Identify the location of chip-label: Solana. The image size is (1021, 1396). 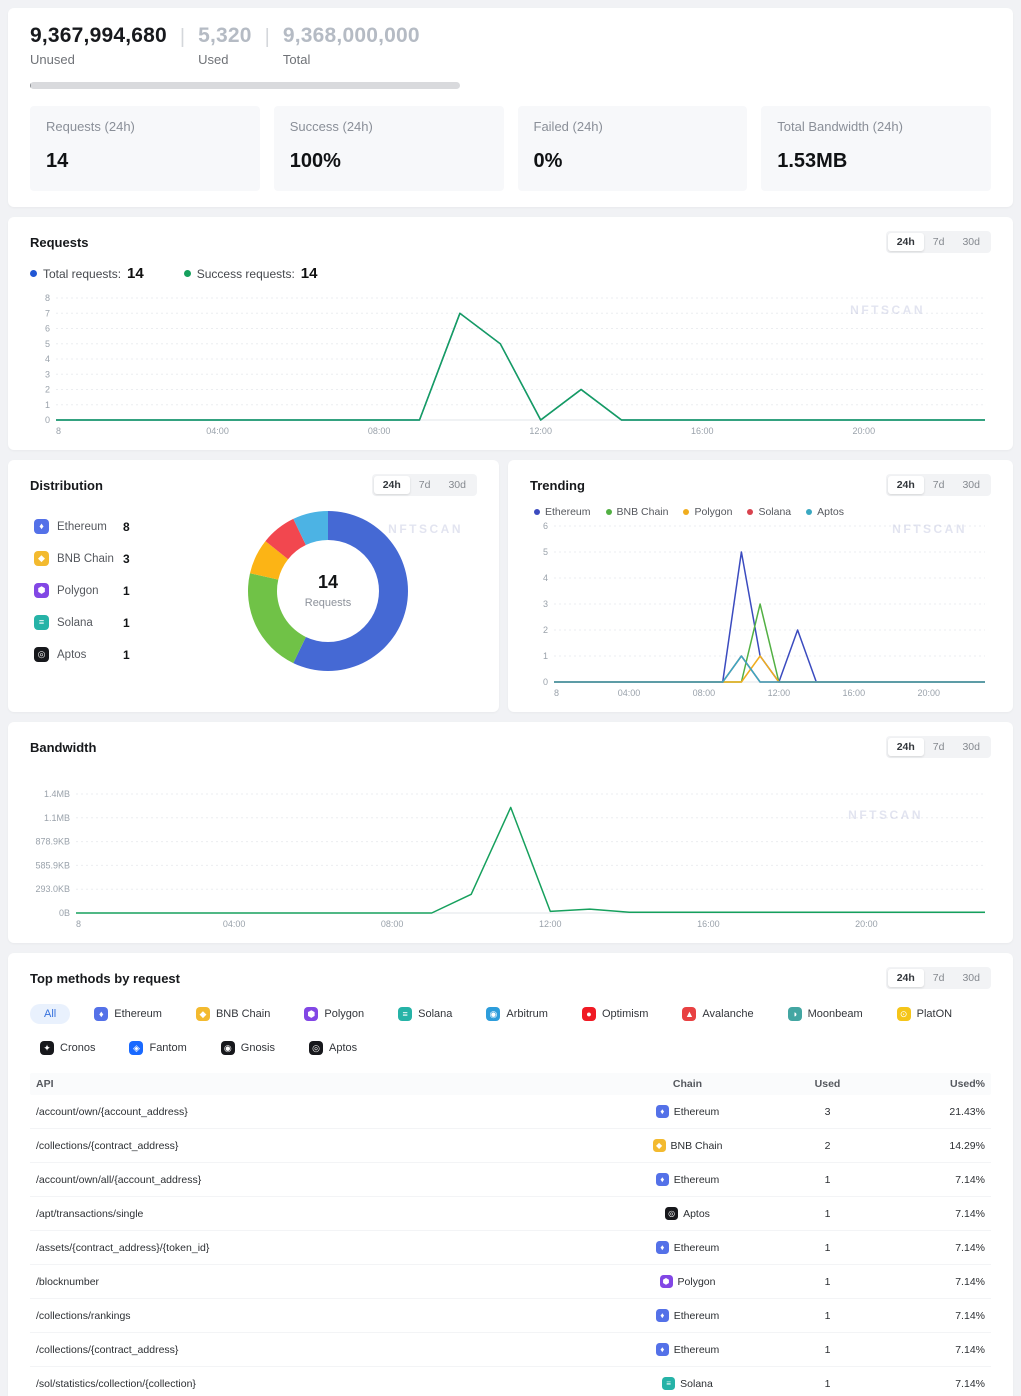
(435, 1014).